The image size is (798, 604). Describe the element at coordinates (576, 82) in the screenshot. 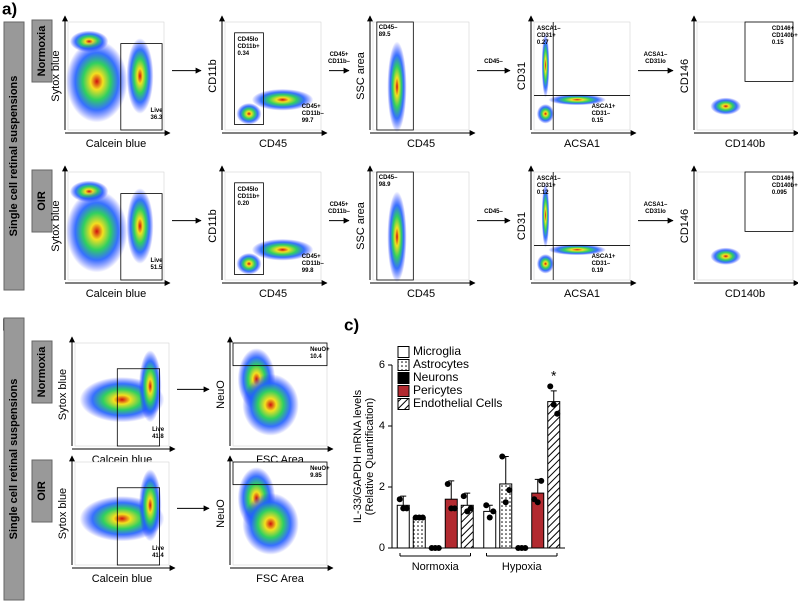

I see `flow-plot: ACSA1 CD31 ASCA1–CD31+0.27 ASCA1+CD31–0.15` at that location.